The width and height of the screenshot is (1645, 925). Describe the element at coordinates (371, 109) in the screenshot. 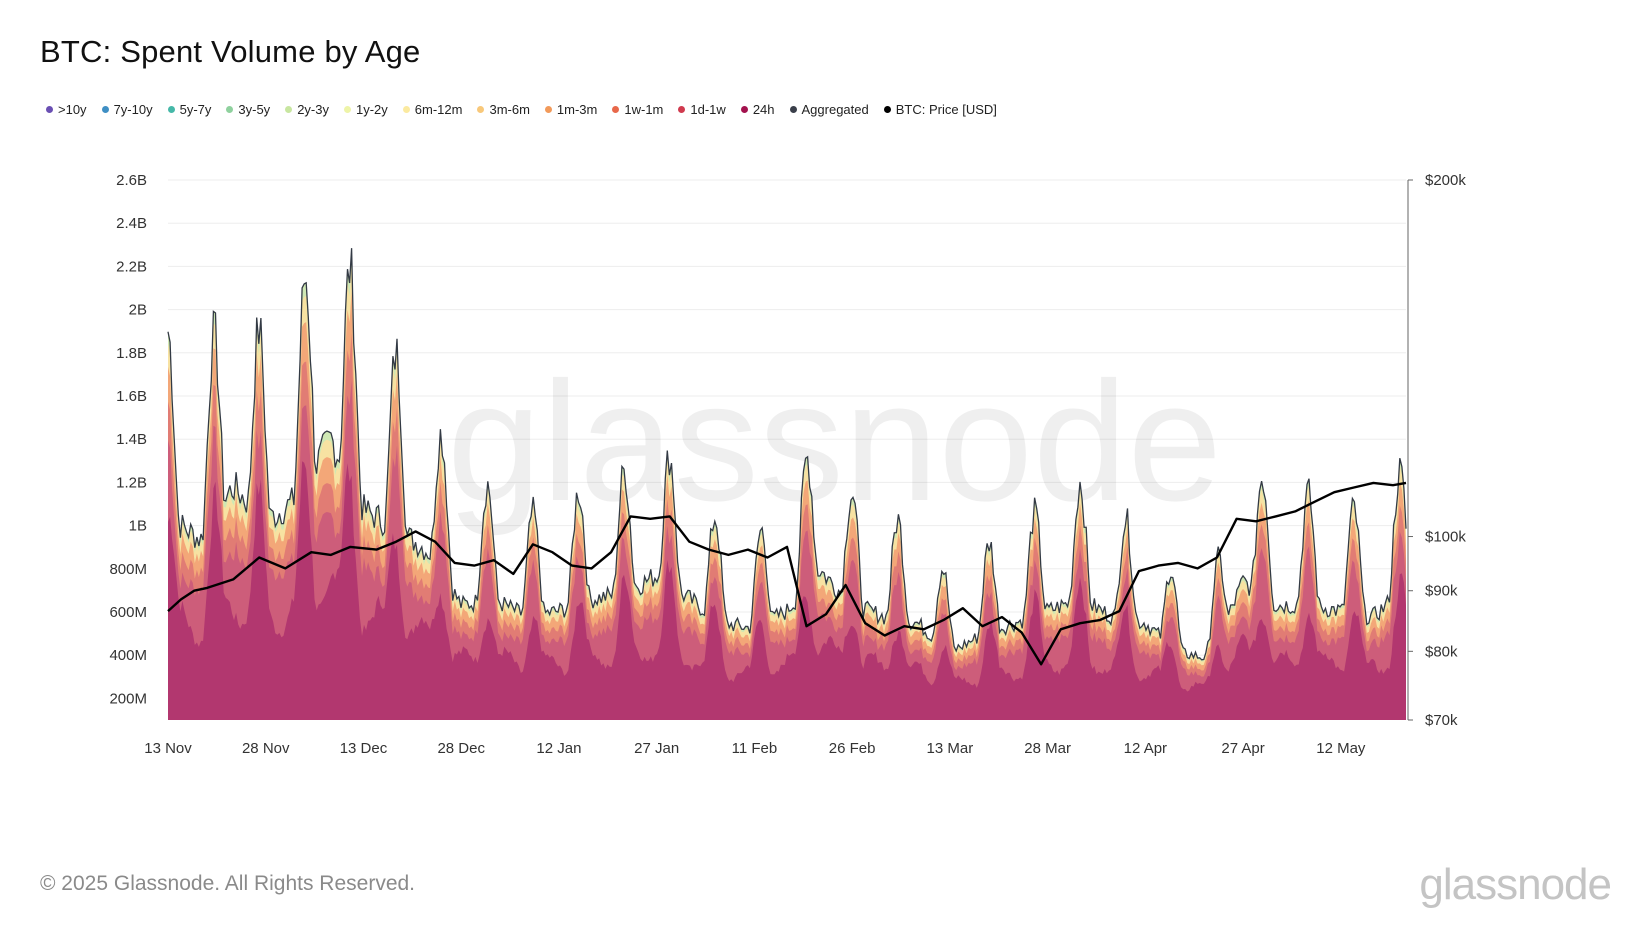

I see `legend-label: 1y-2y` at that location.